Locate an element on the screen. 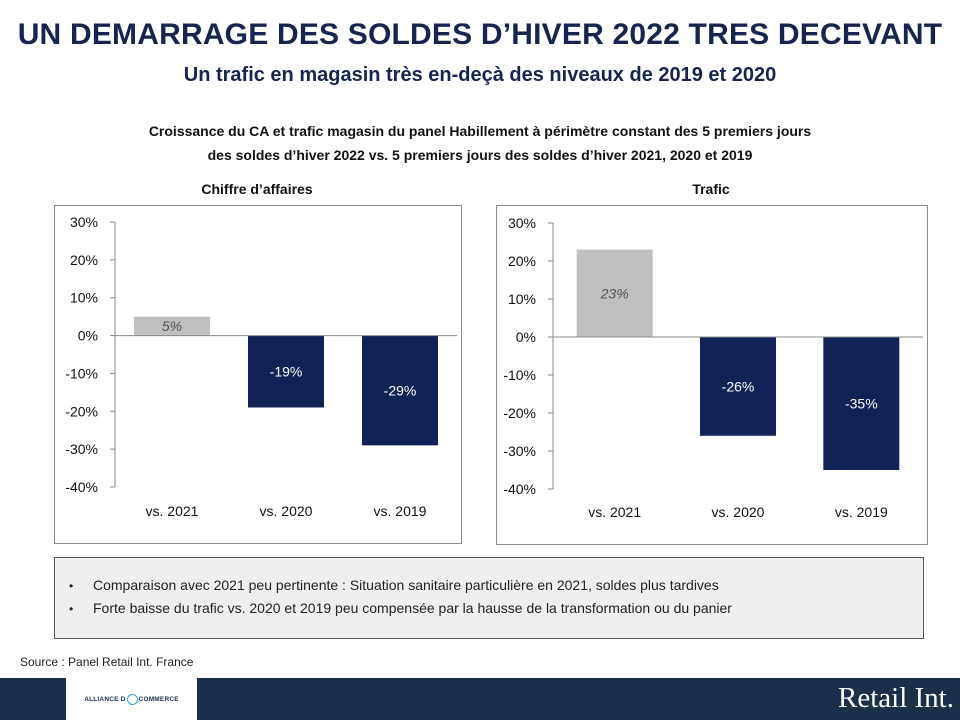  logo-text-b: COMMERCE is located at coordinates (158, 699).